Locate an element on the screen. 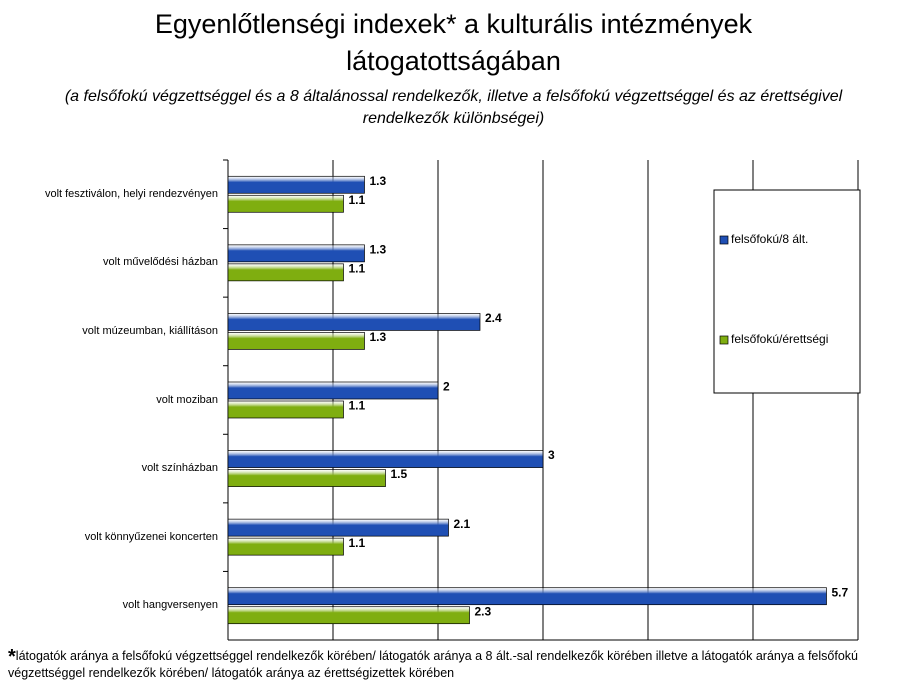 The image size is (907, 687). footnote-marker: * is located at coordinates (12, 657).